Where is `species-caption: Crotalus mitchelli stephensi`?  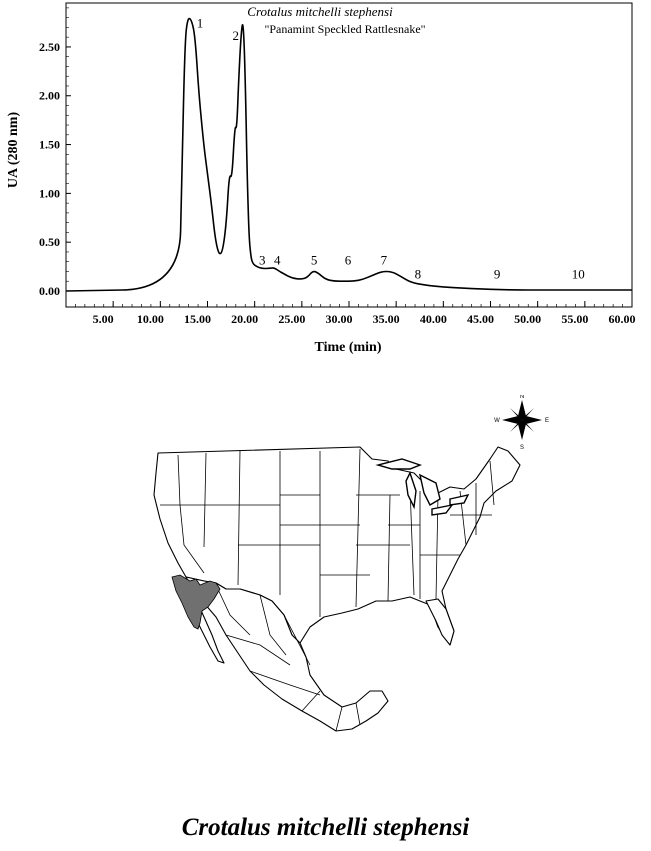 species-caption: Crotalus mitchelli stephensi is located at coordinates (325, 827).